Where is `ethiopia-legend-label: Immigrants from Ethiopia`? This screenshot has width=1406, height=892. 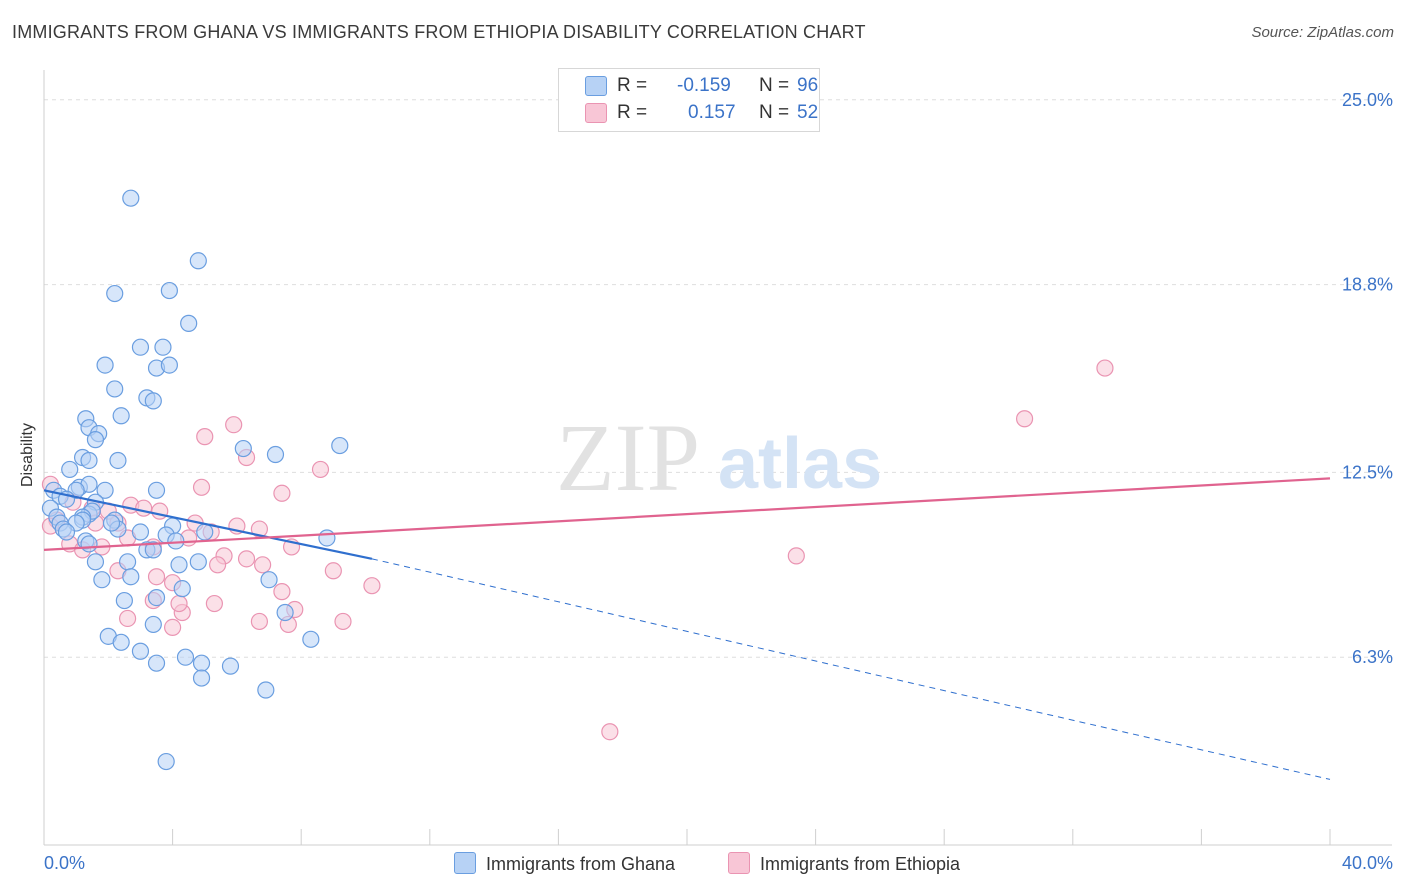 ethiopia-legend-label: Immigrants from Ethiopia is located at coordinates (860, 864).